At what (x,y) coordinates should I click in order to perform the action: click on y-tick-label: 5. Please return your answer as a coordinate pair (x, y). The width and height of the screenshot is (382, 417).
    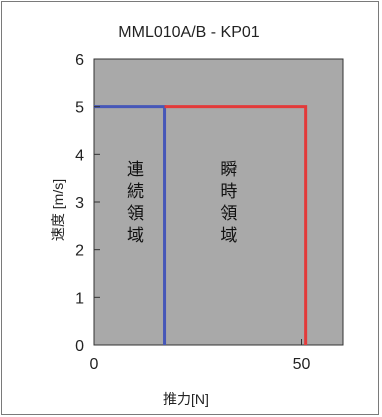
    Looking at the image, I should click on (79, 108).